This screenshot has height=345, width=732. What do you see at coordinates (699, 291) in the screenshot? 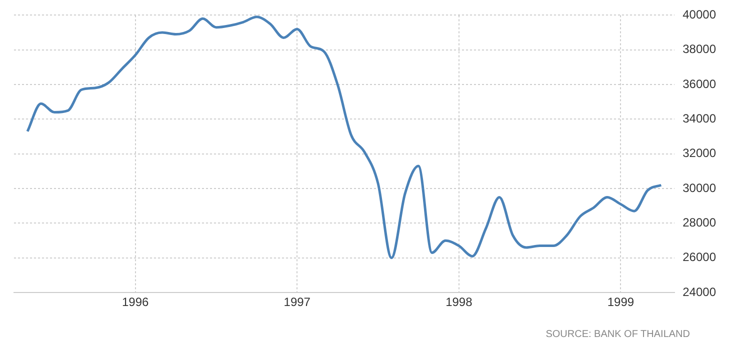
I see `y-tick-label: 24000` at bounding box center [699, 291].